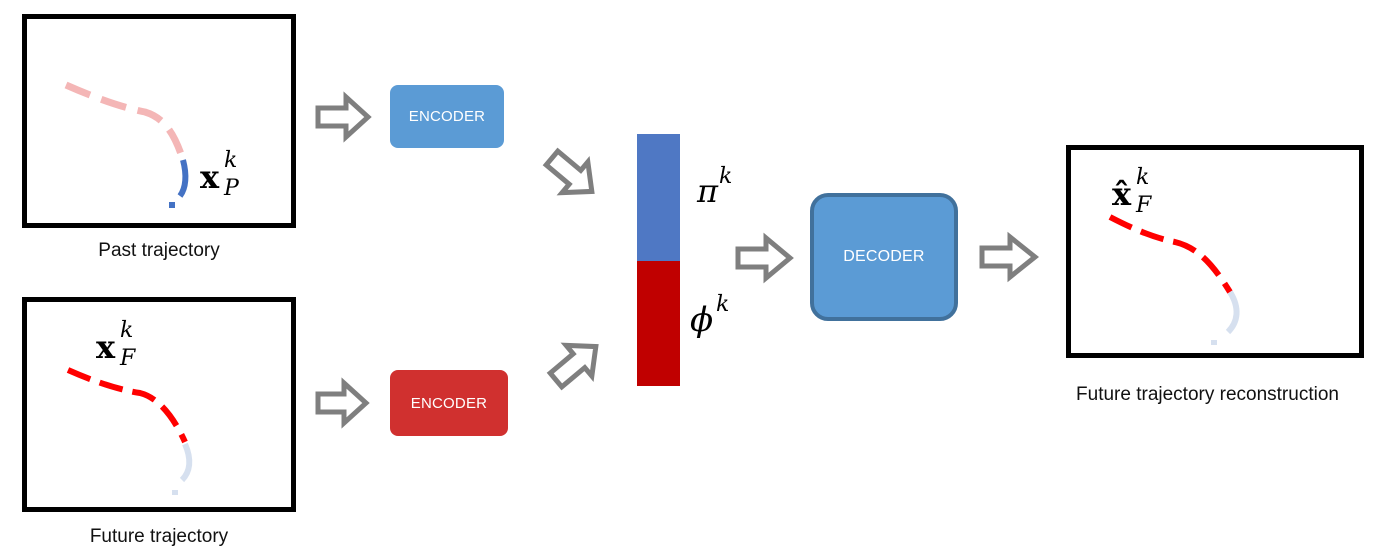 This screenshot has width=1390, height=558. What do you see at coordinates (183, 178) in the screenshot?
I see `past-trajectory-active-path` at bounding box center [183, 178].